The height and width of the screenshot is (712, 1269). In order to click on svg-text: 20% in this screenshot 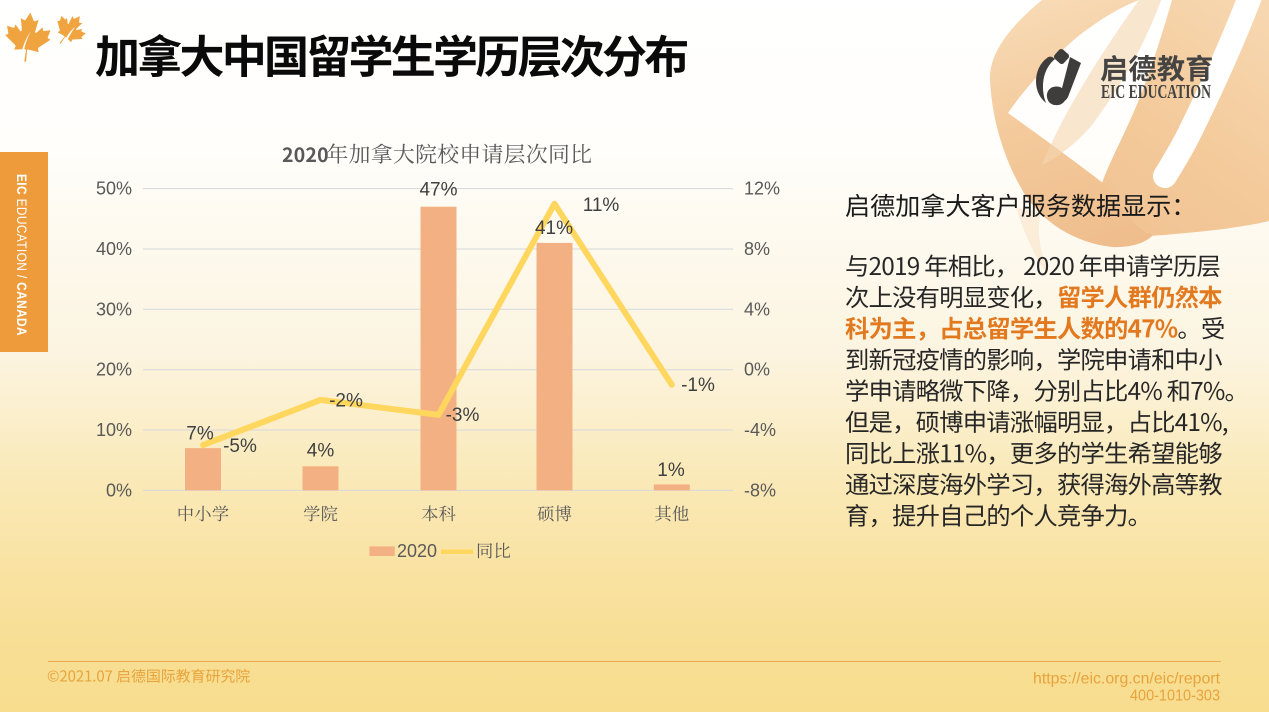, I will do `click(114, 370)`.